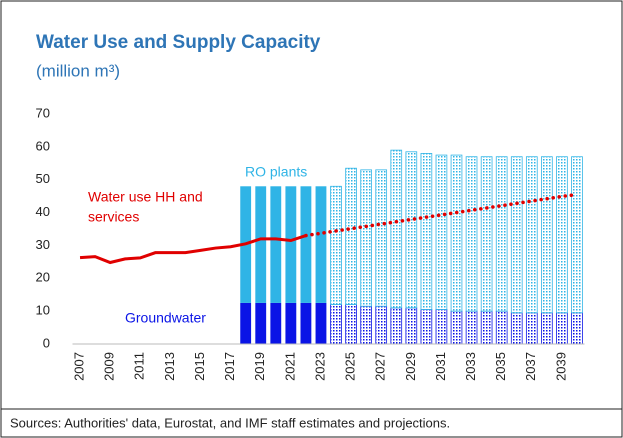  I want to click on y-tick-label: 20, so click(43, 277).